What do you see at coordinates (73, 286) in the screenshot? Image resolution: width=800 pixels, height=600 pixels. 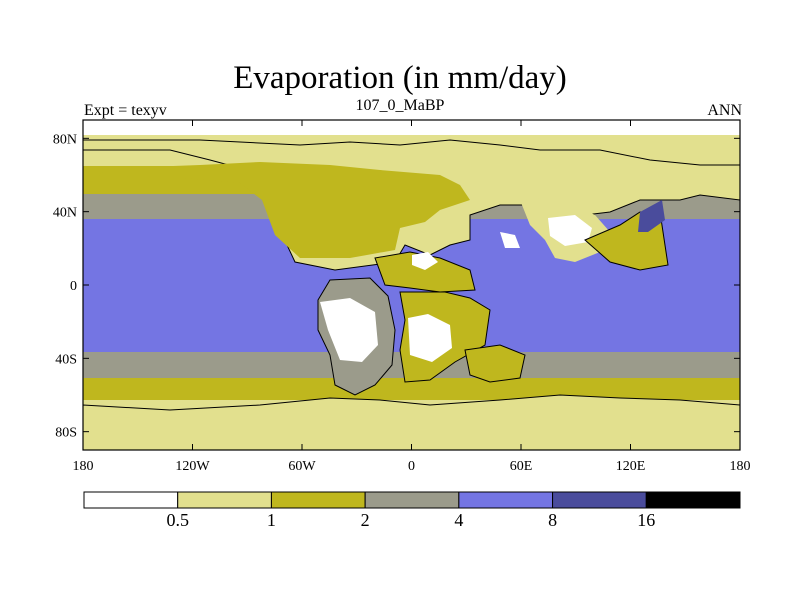 I see `y-tick-label: 0` at bounding box center [73, 286].